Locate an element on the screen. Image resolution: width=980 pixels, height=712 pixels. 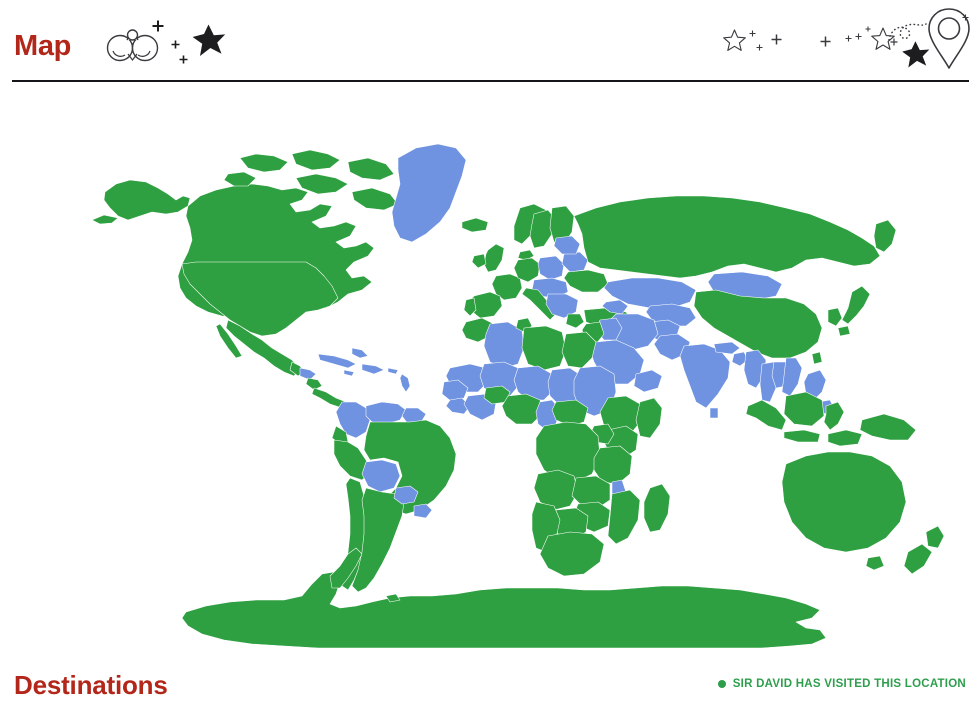
country-nepal-bhutan is located at coordinates (727, 348).